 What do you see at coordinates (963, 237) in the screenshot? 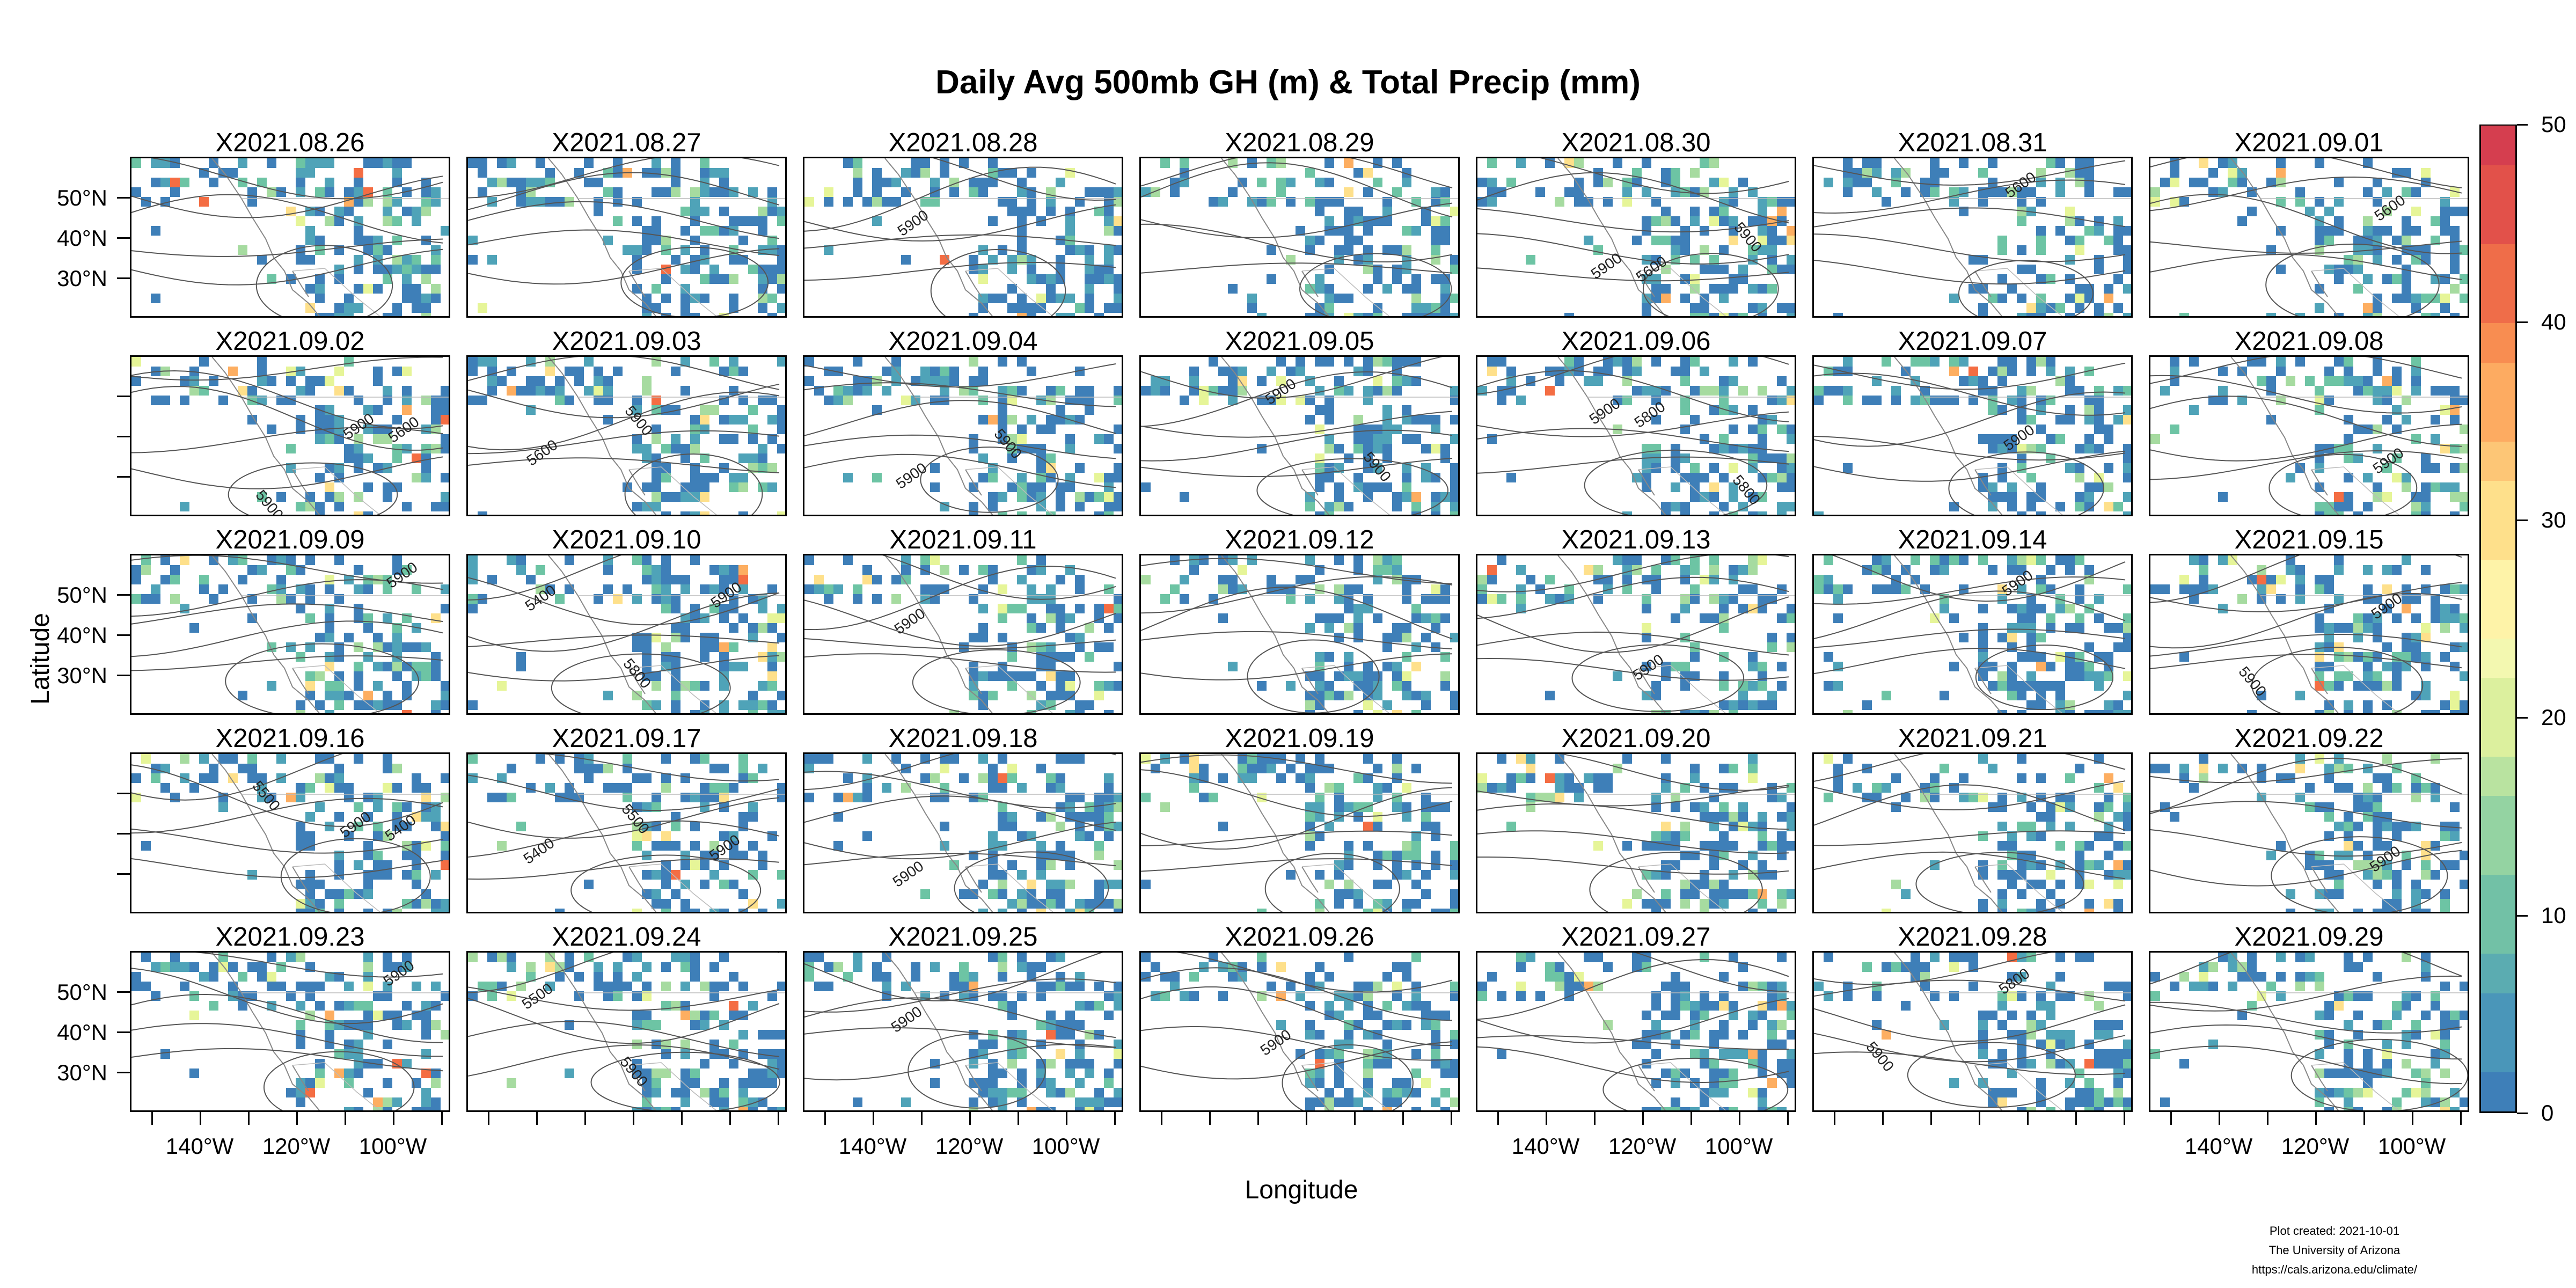
I see `map-svg: 5900` at bounding box center [963, 237].